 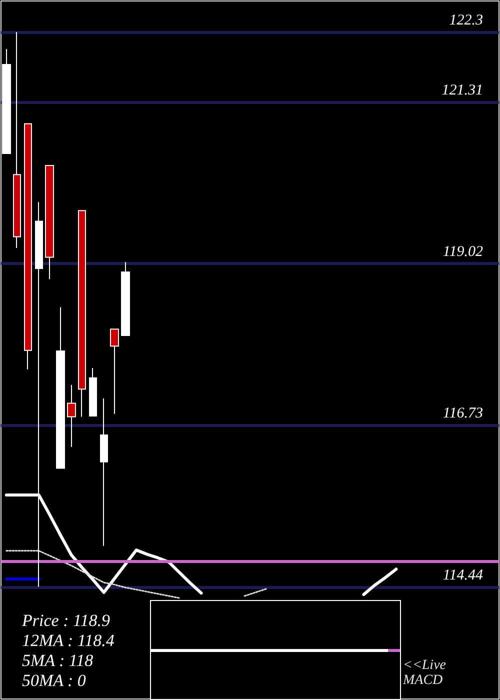 I want to click on y-tick-label: 119.02, so click(x=463, y=252).